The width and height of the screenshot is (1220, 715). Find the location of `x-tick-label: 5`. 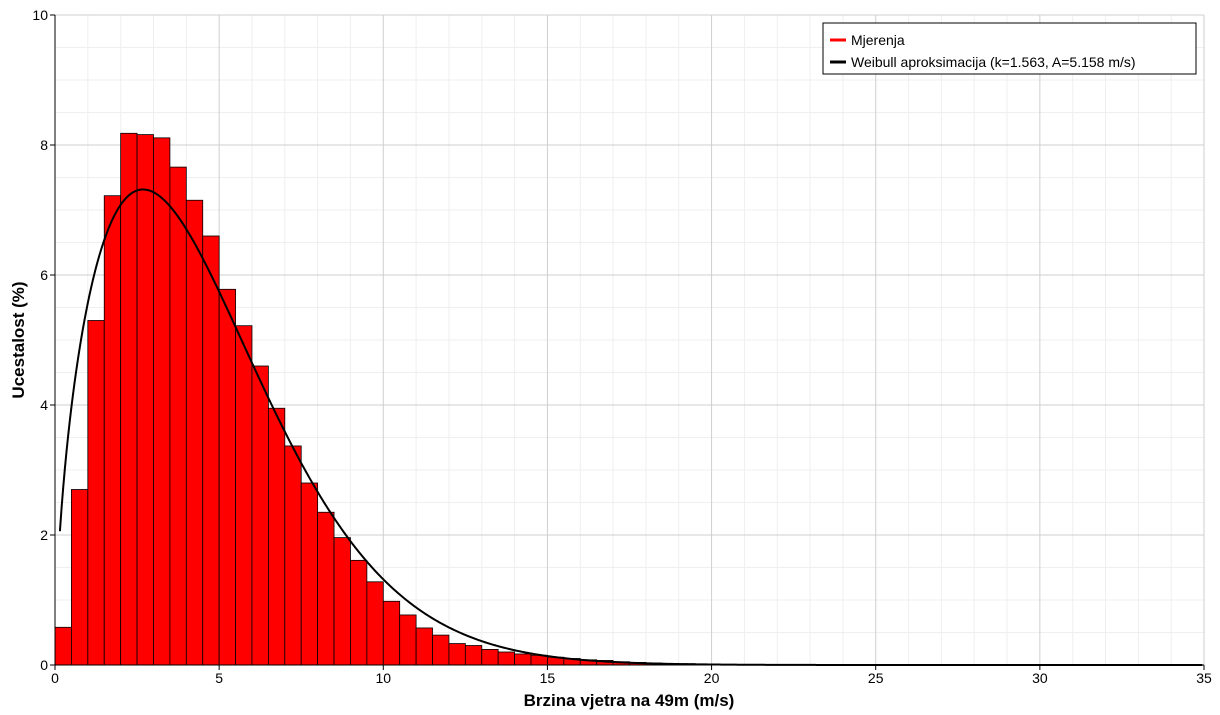

x-tick-label: 5 is located at coordinates (219, 678).